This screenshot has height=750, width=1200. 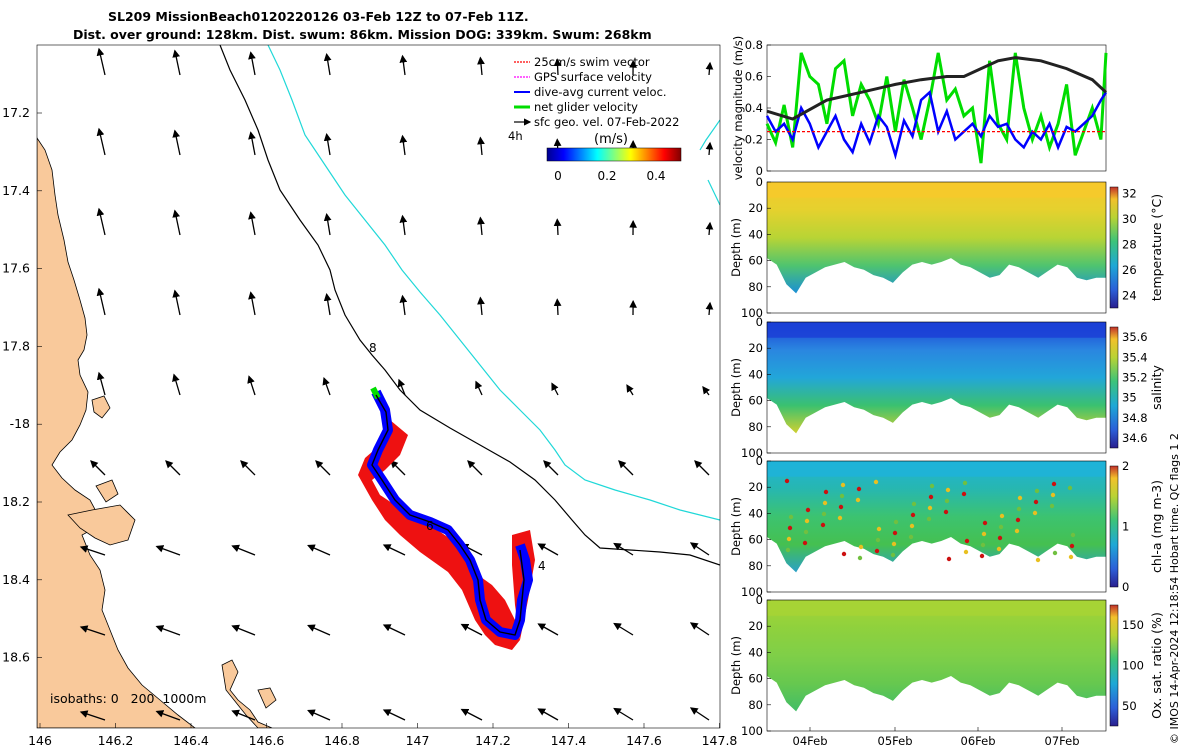 I want to click on map-x-tick: 146.4, so click(x=191, y=740).